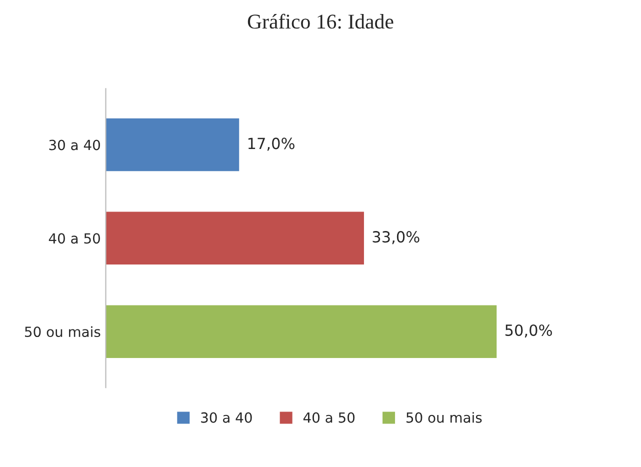 The image size is (641, 467). I want to click on y-tick-label: 50 ou mais, so click(62, 332).